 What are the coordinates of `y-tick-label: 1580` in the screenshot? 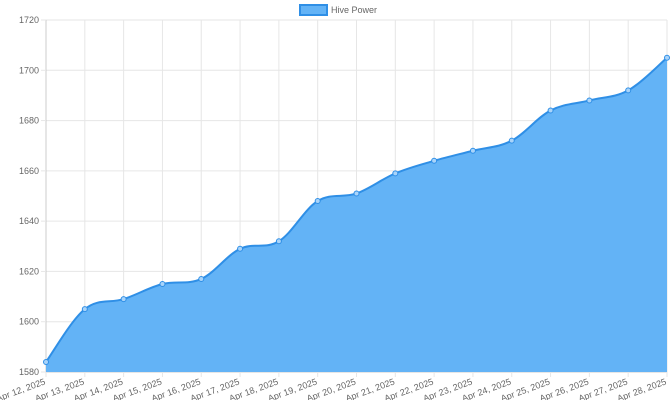 It's located at (29, 372).